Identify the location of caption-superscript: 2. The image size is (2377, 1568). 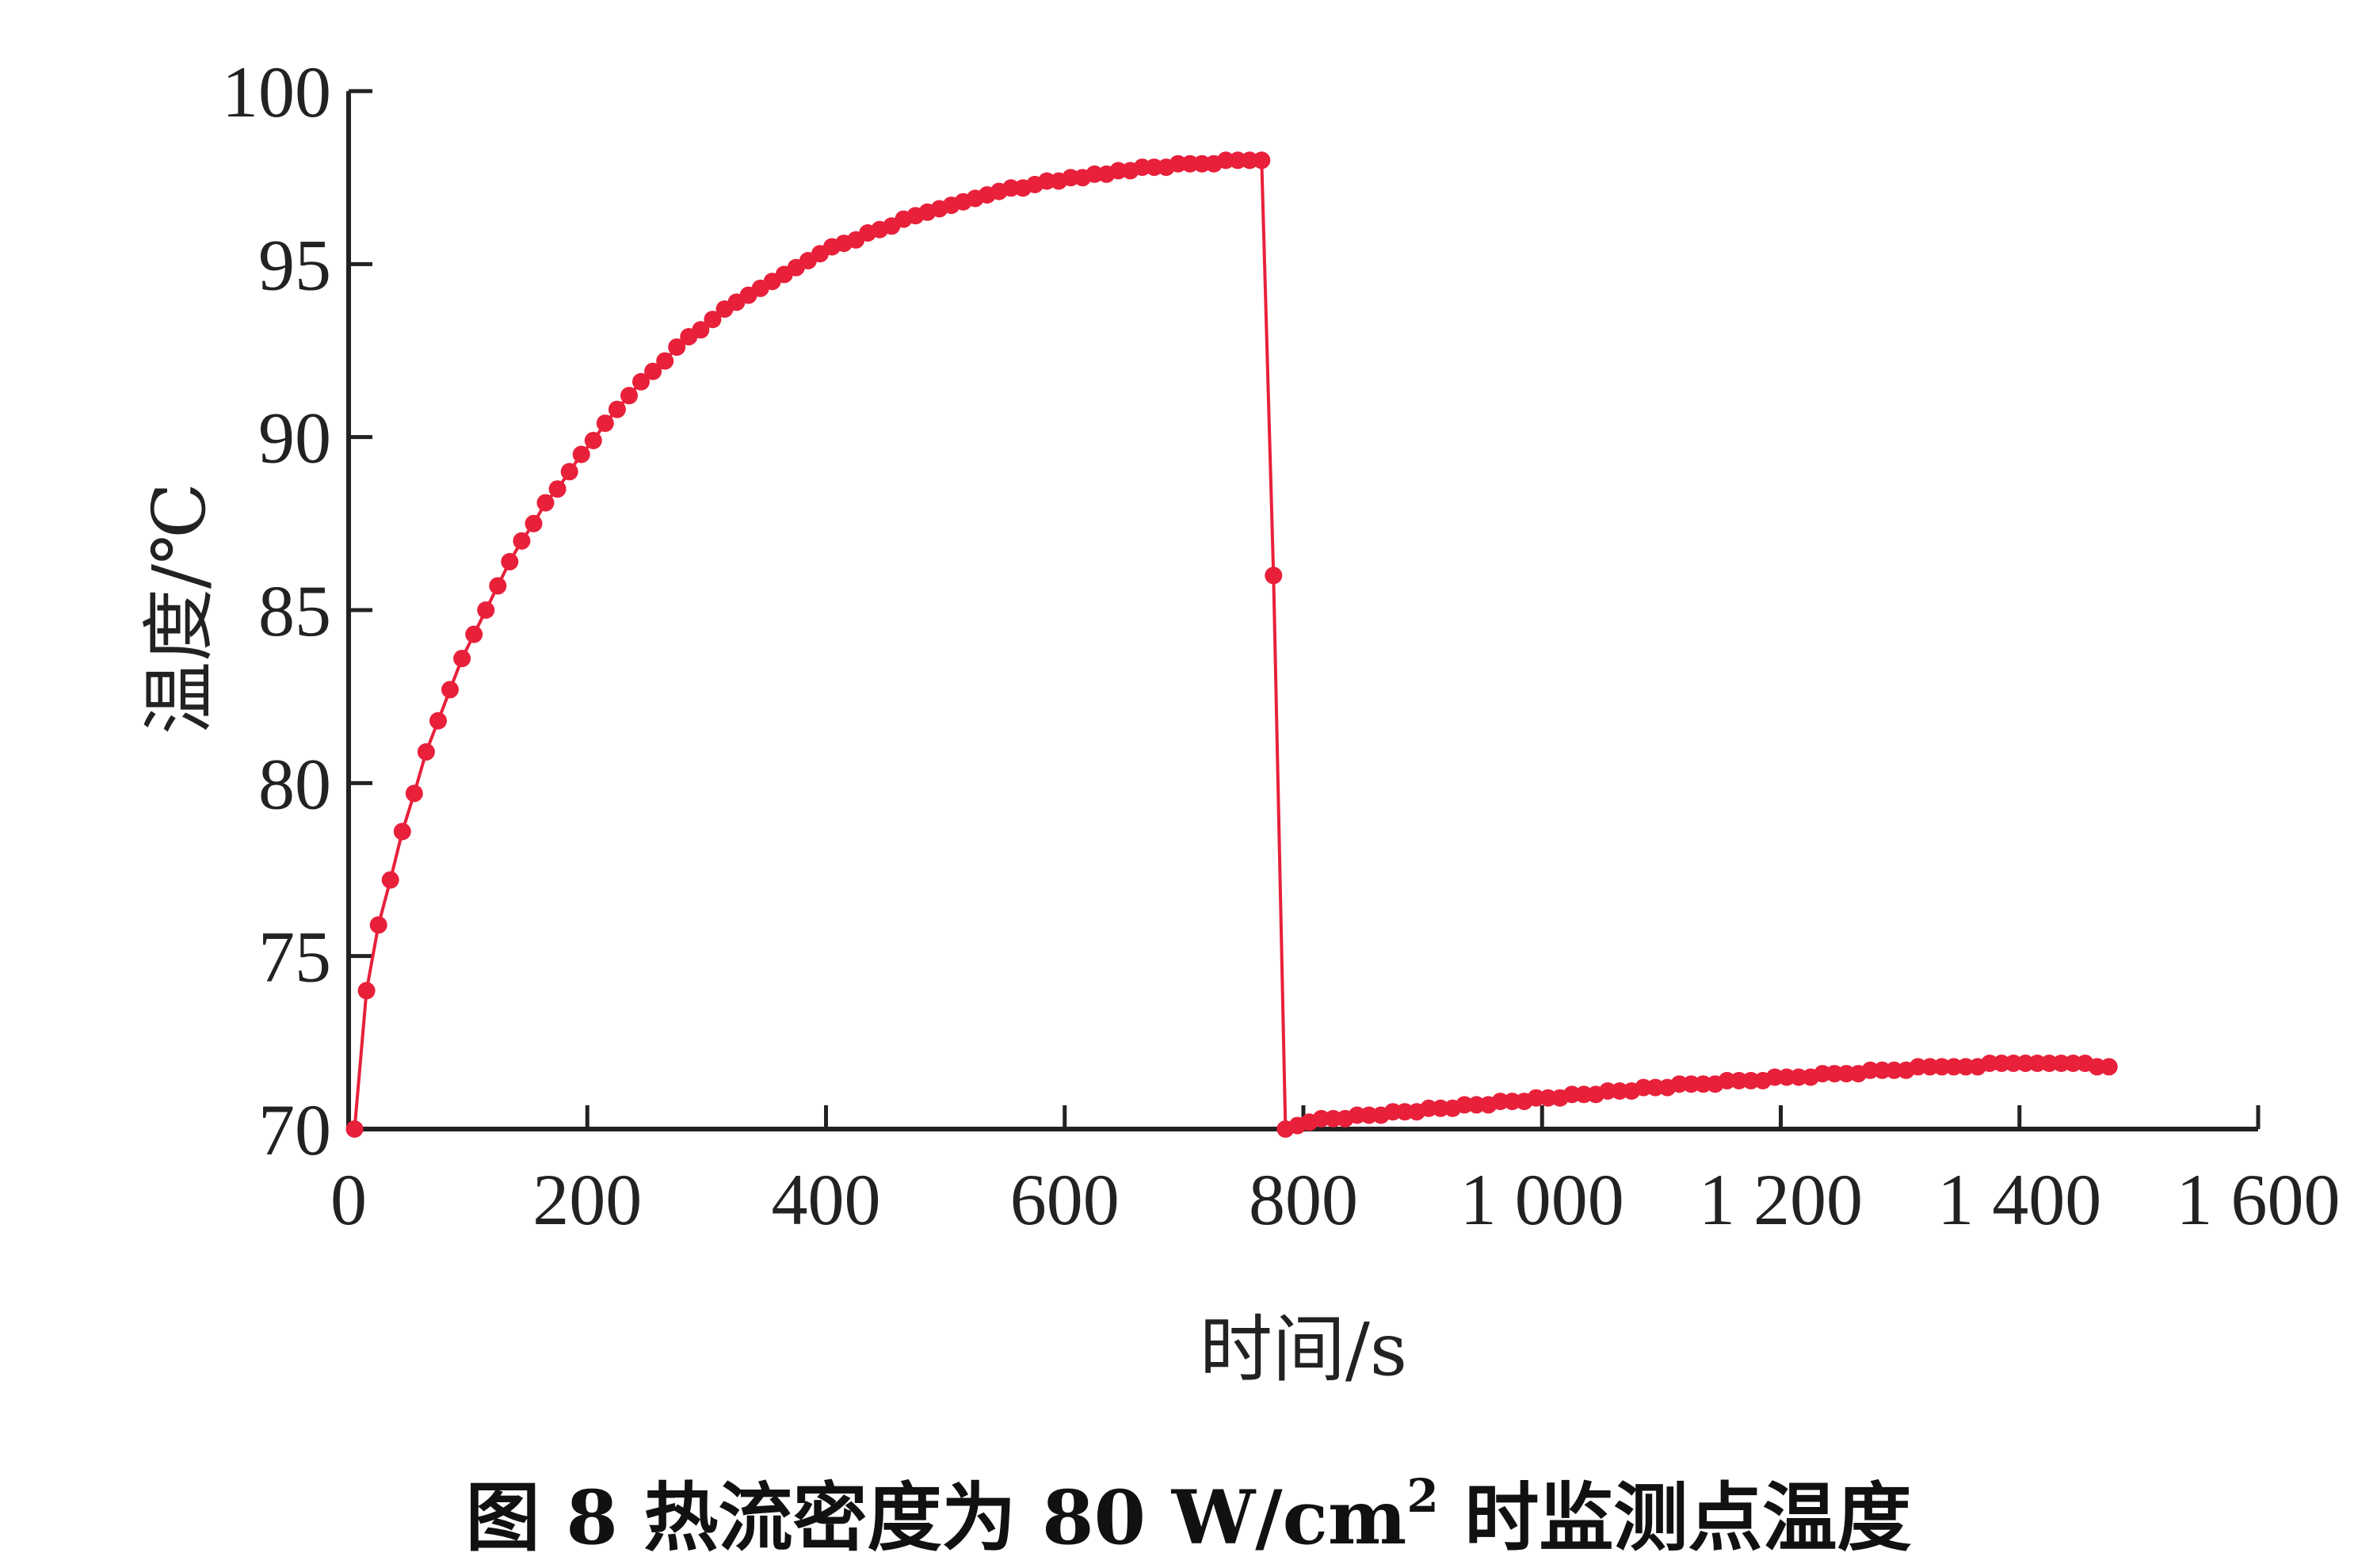
(1422, 1496).